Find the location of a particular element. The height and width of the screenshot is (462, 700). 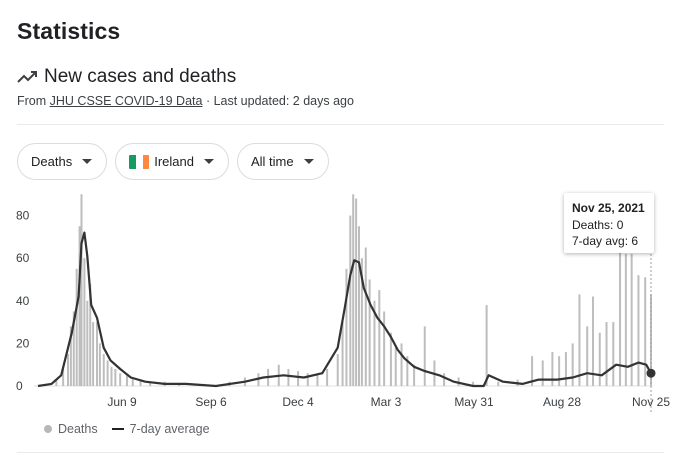

x-tick-label: May 31 is located at coordinates (474, 402).